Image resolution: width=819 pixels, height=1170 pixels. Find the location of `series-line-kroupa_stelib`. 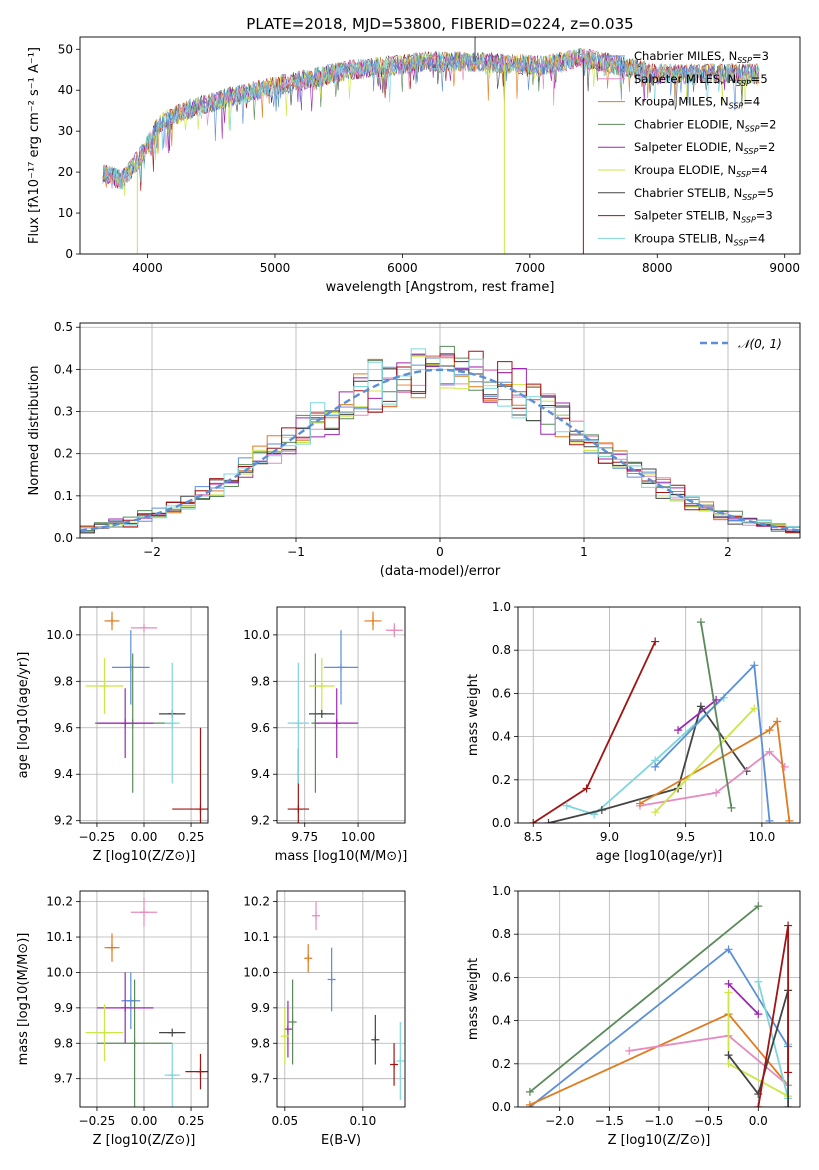

series-line-kroupa_stelib is located at coordinates (645, 756).